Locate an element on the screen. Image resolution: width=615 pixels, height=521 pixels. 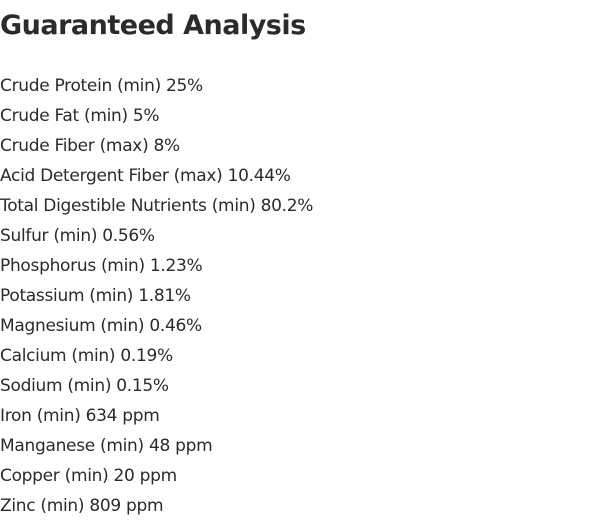
analysis-item: Iron (min) 634 ppm is located at coordinates (80, 416).